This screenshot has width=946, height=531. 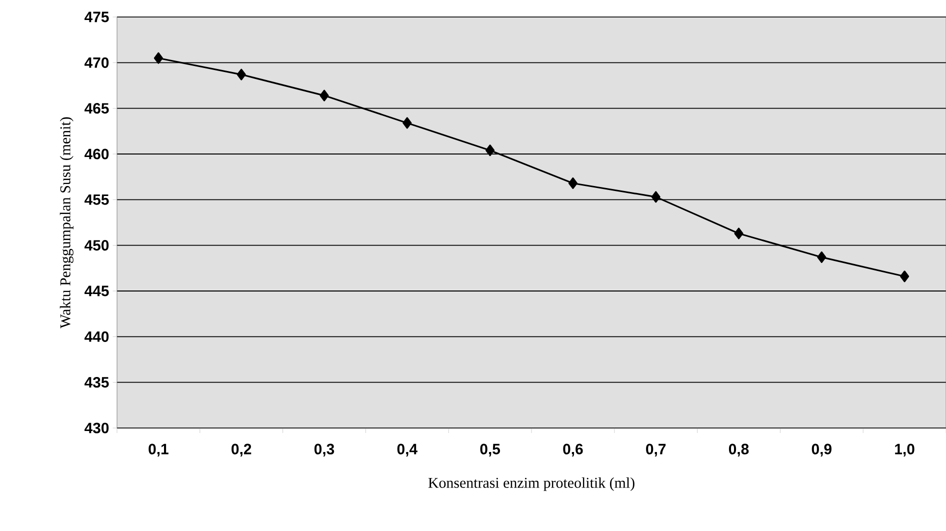 I want to click on x-tick-label: 1,0, so click(x=904, y=450).